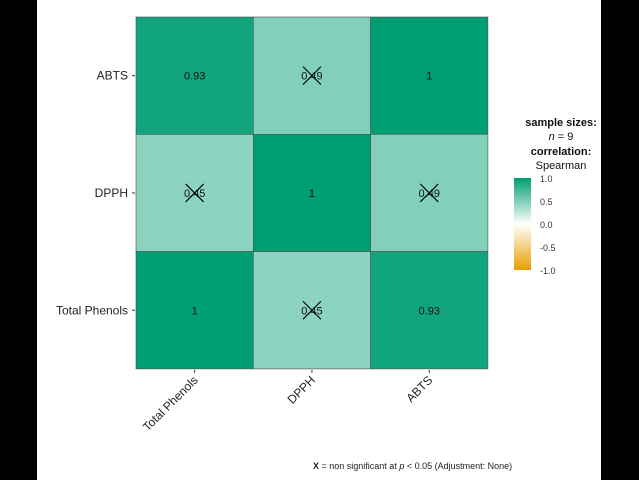  Describe the element at coordinates (548, 271) in the screenshot. I see `legend-tick-label: -1.0` at that location.